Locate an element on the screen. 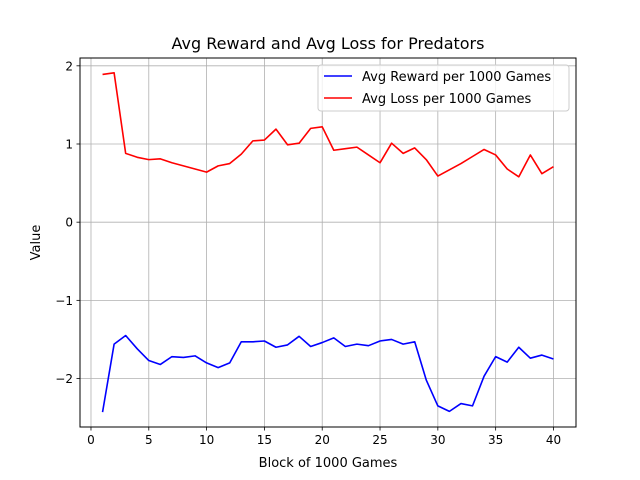 The image size is (640, 480). y-tick-label: −2 is located at coordinates (64, 379).